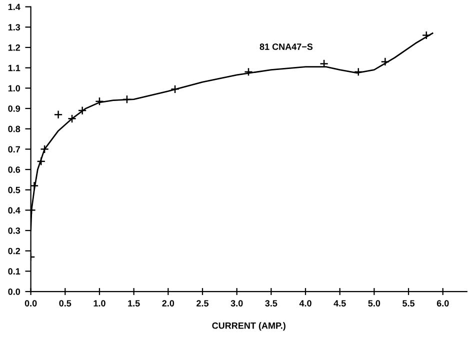 The image size is (474, 339). What do you see at coordinates (14, 68) in the screenshot?
I see `y-tick-label: 1.1` at bounding box center [14, 68].